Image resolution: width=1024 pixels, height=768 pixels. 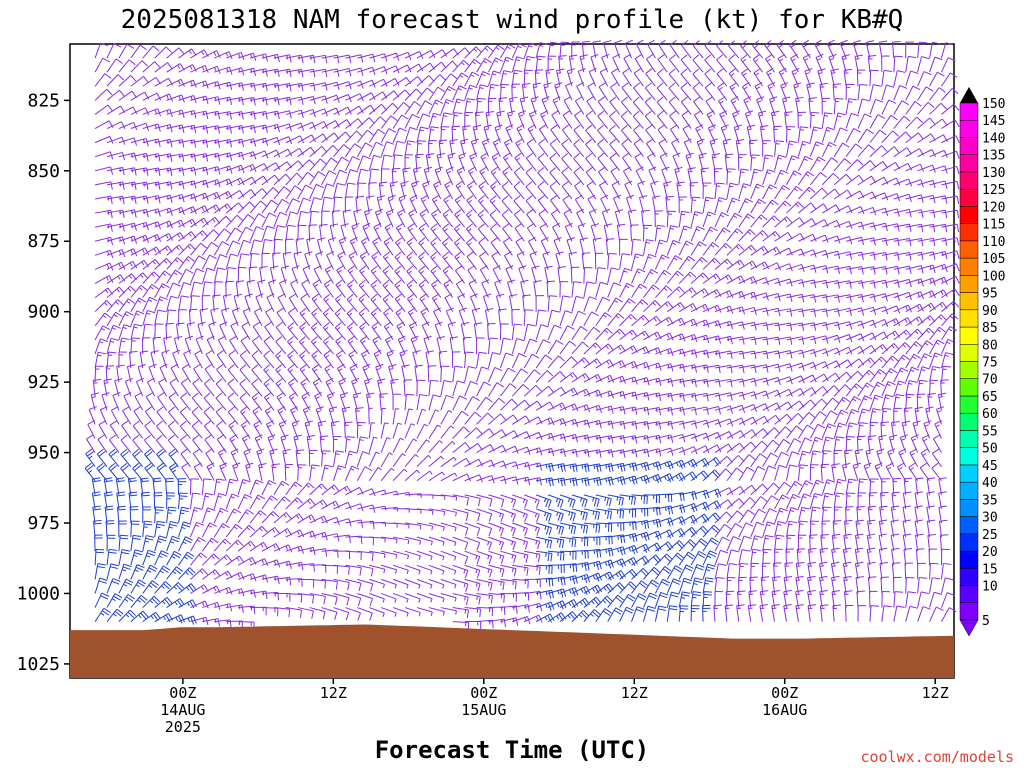 What do you see at coordinates (43, 241) in the screenshot?
I see `y-tick-label: 875` at bounding box center [43, 241].